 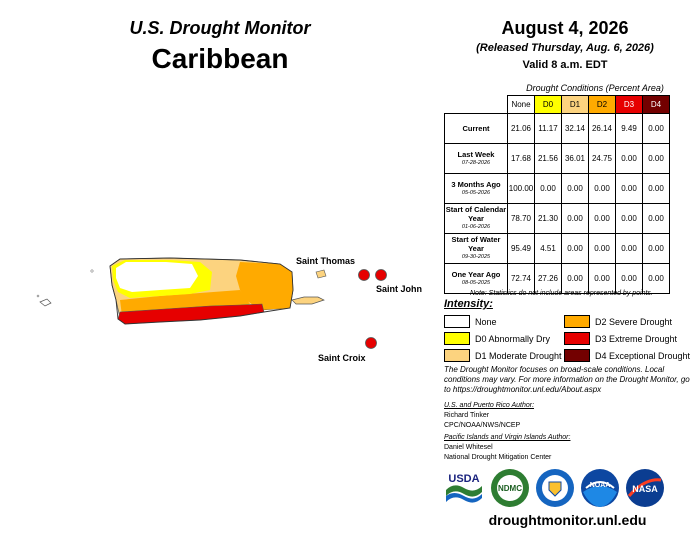 What do you see at coordinates (326, 261) in the screenshot?
I see `saint-thomas-label: Saint Thomas` at bounding box center [326, 261].